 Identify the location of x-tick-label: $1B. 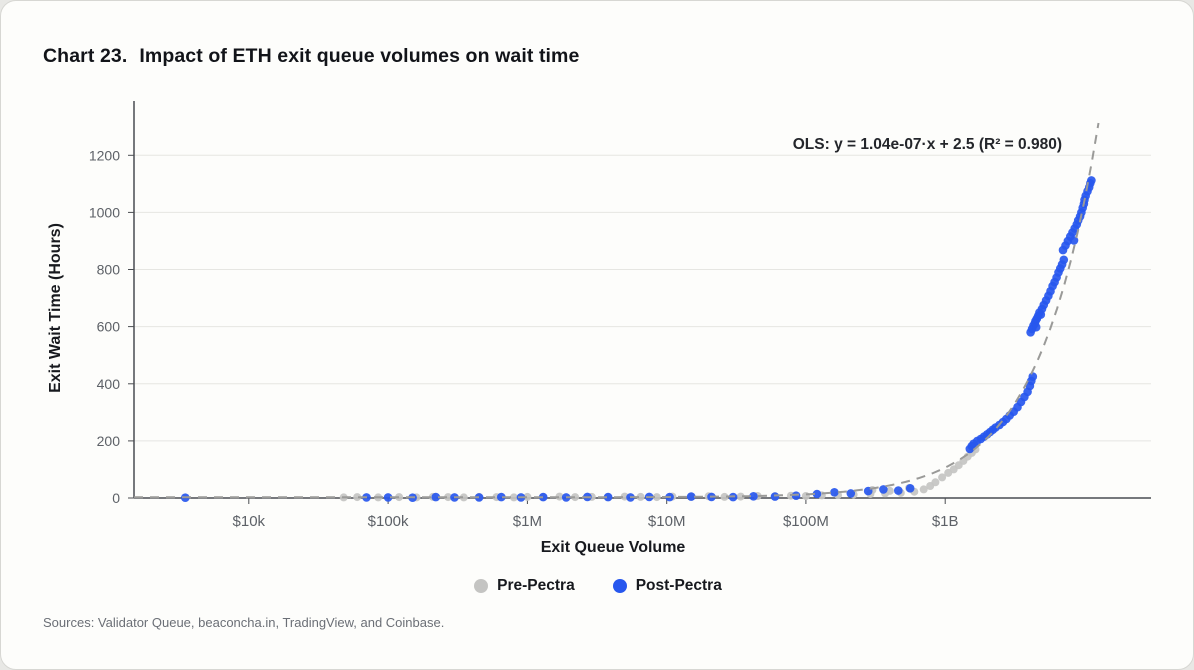
(945, 521).